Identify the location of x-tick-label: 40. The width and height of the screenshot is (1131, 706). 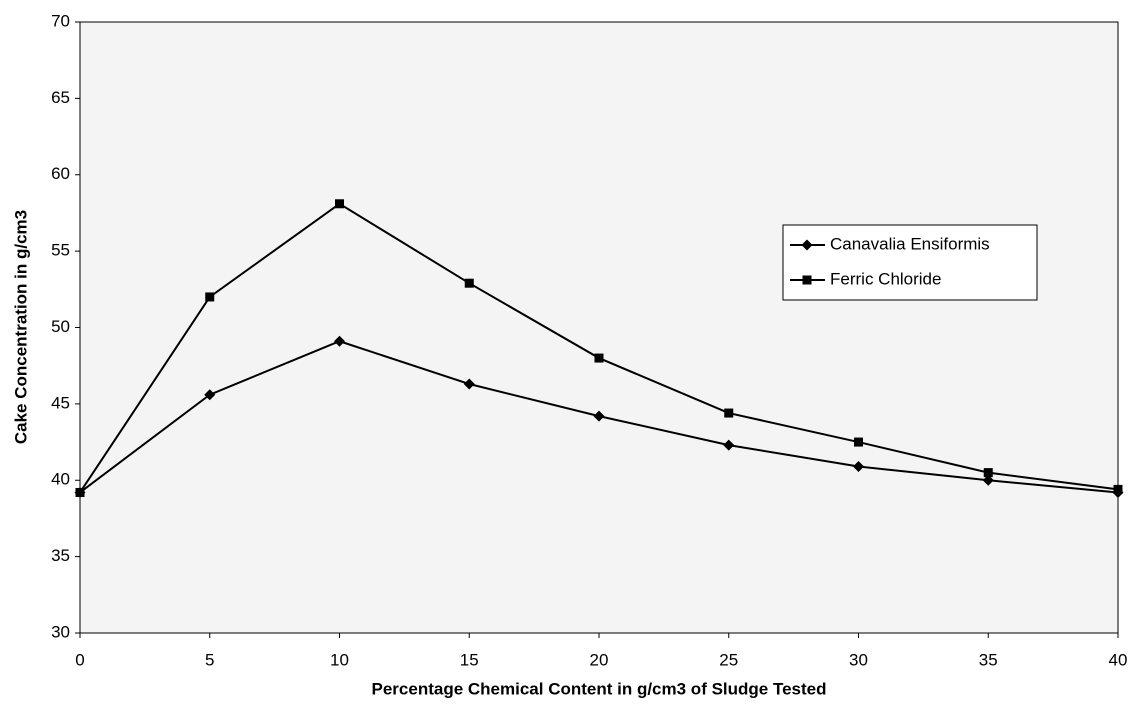
(1118, 659).